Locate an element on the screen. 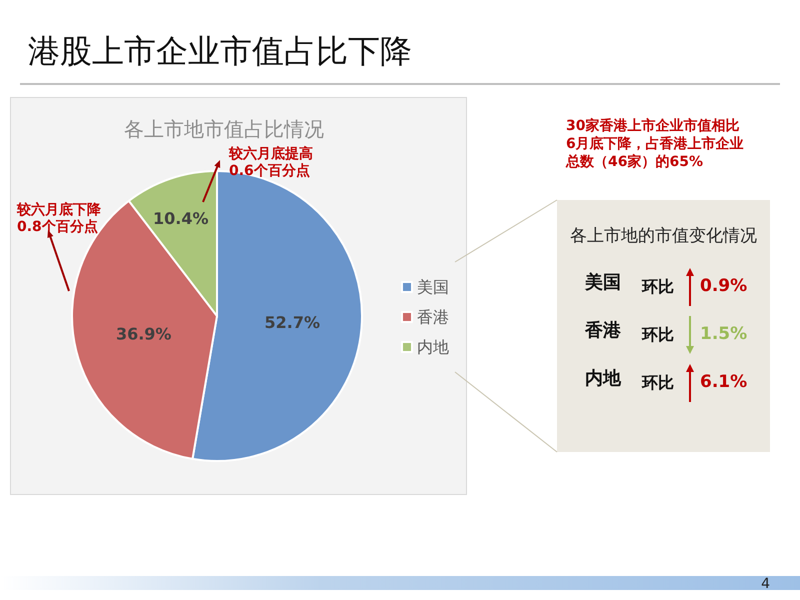  data-label: 52.7% is located at coordinates (292, 322).